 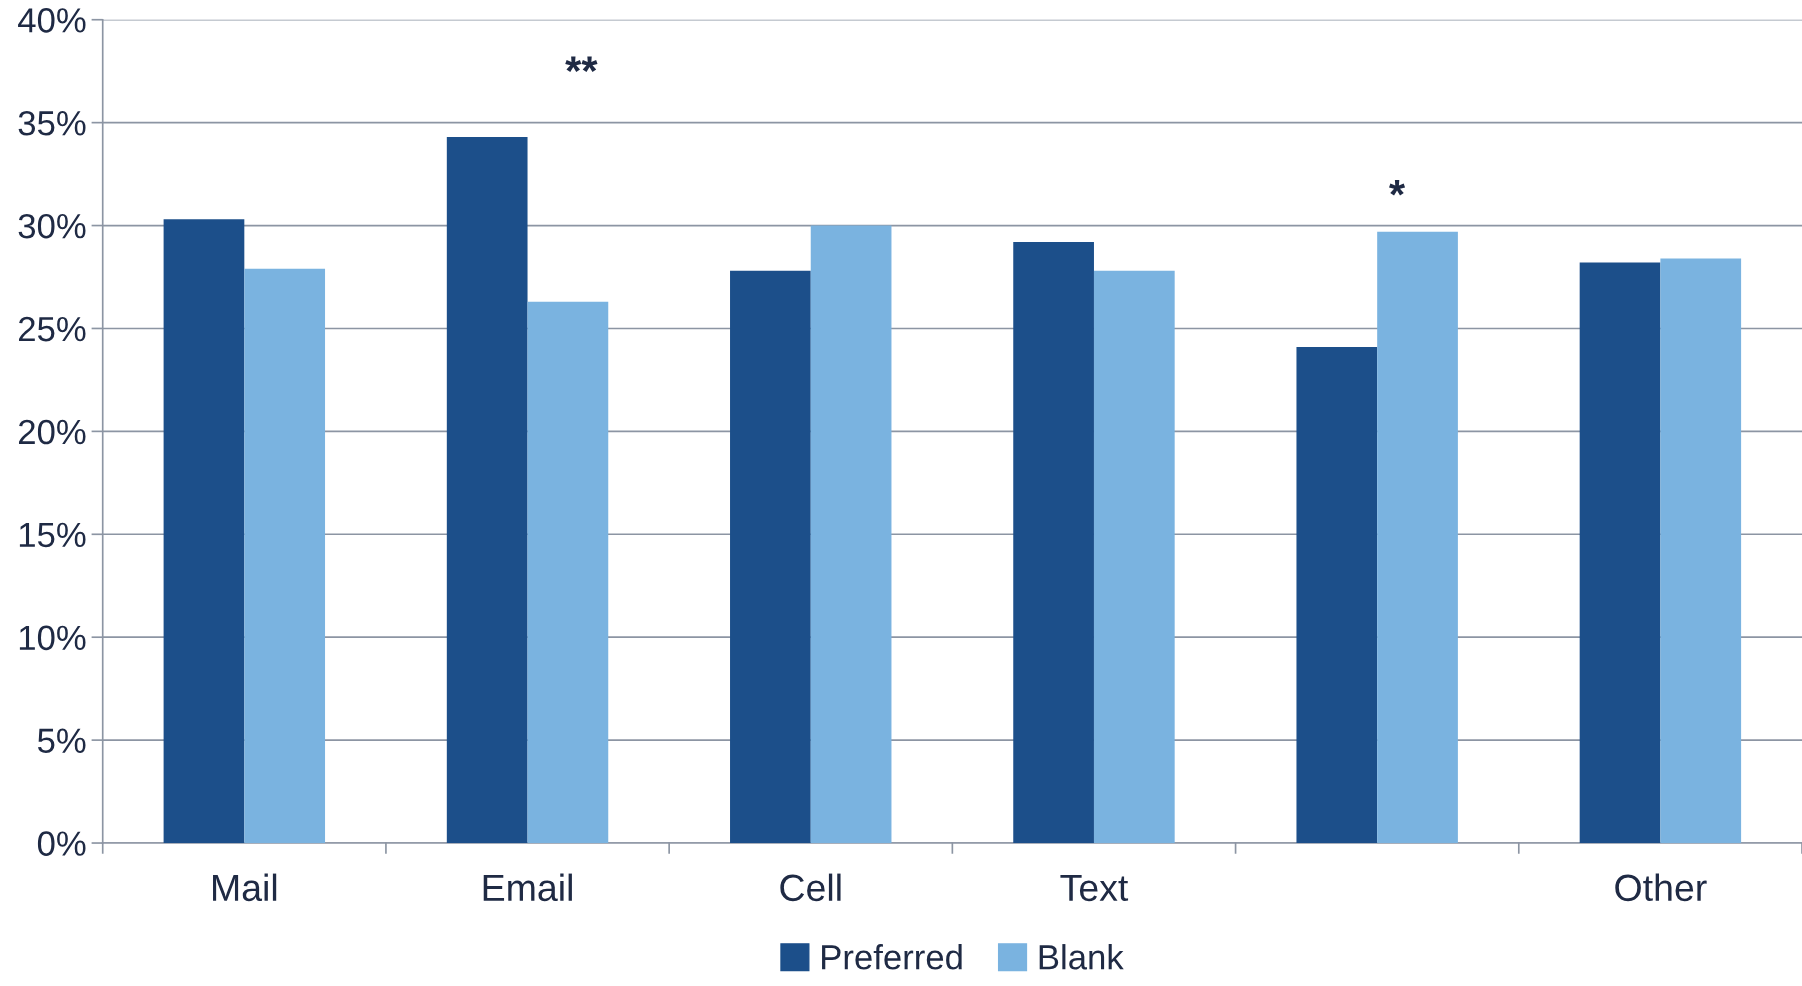 What do you see at coordinates (52, 432) in the screenshot?
I see `y-tick-label: 20%` at bounding box center [52, 432].